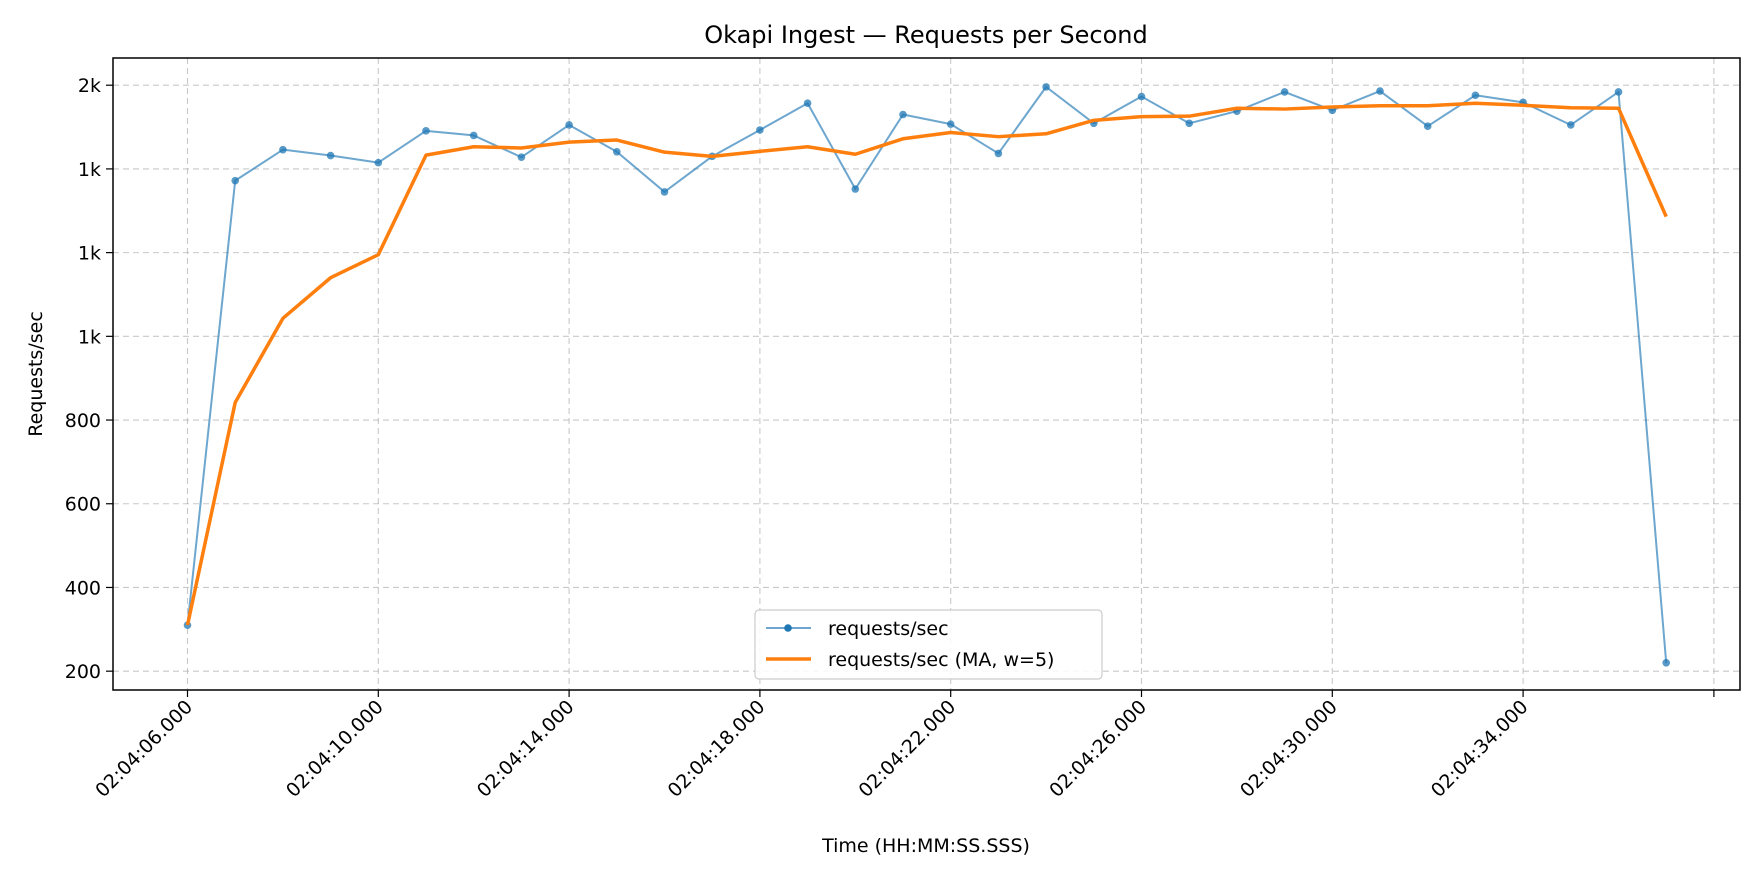  Describe the element at coordinates (788, 628) in the screenshot. I see `legend-marker-requests` at that location.